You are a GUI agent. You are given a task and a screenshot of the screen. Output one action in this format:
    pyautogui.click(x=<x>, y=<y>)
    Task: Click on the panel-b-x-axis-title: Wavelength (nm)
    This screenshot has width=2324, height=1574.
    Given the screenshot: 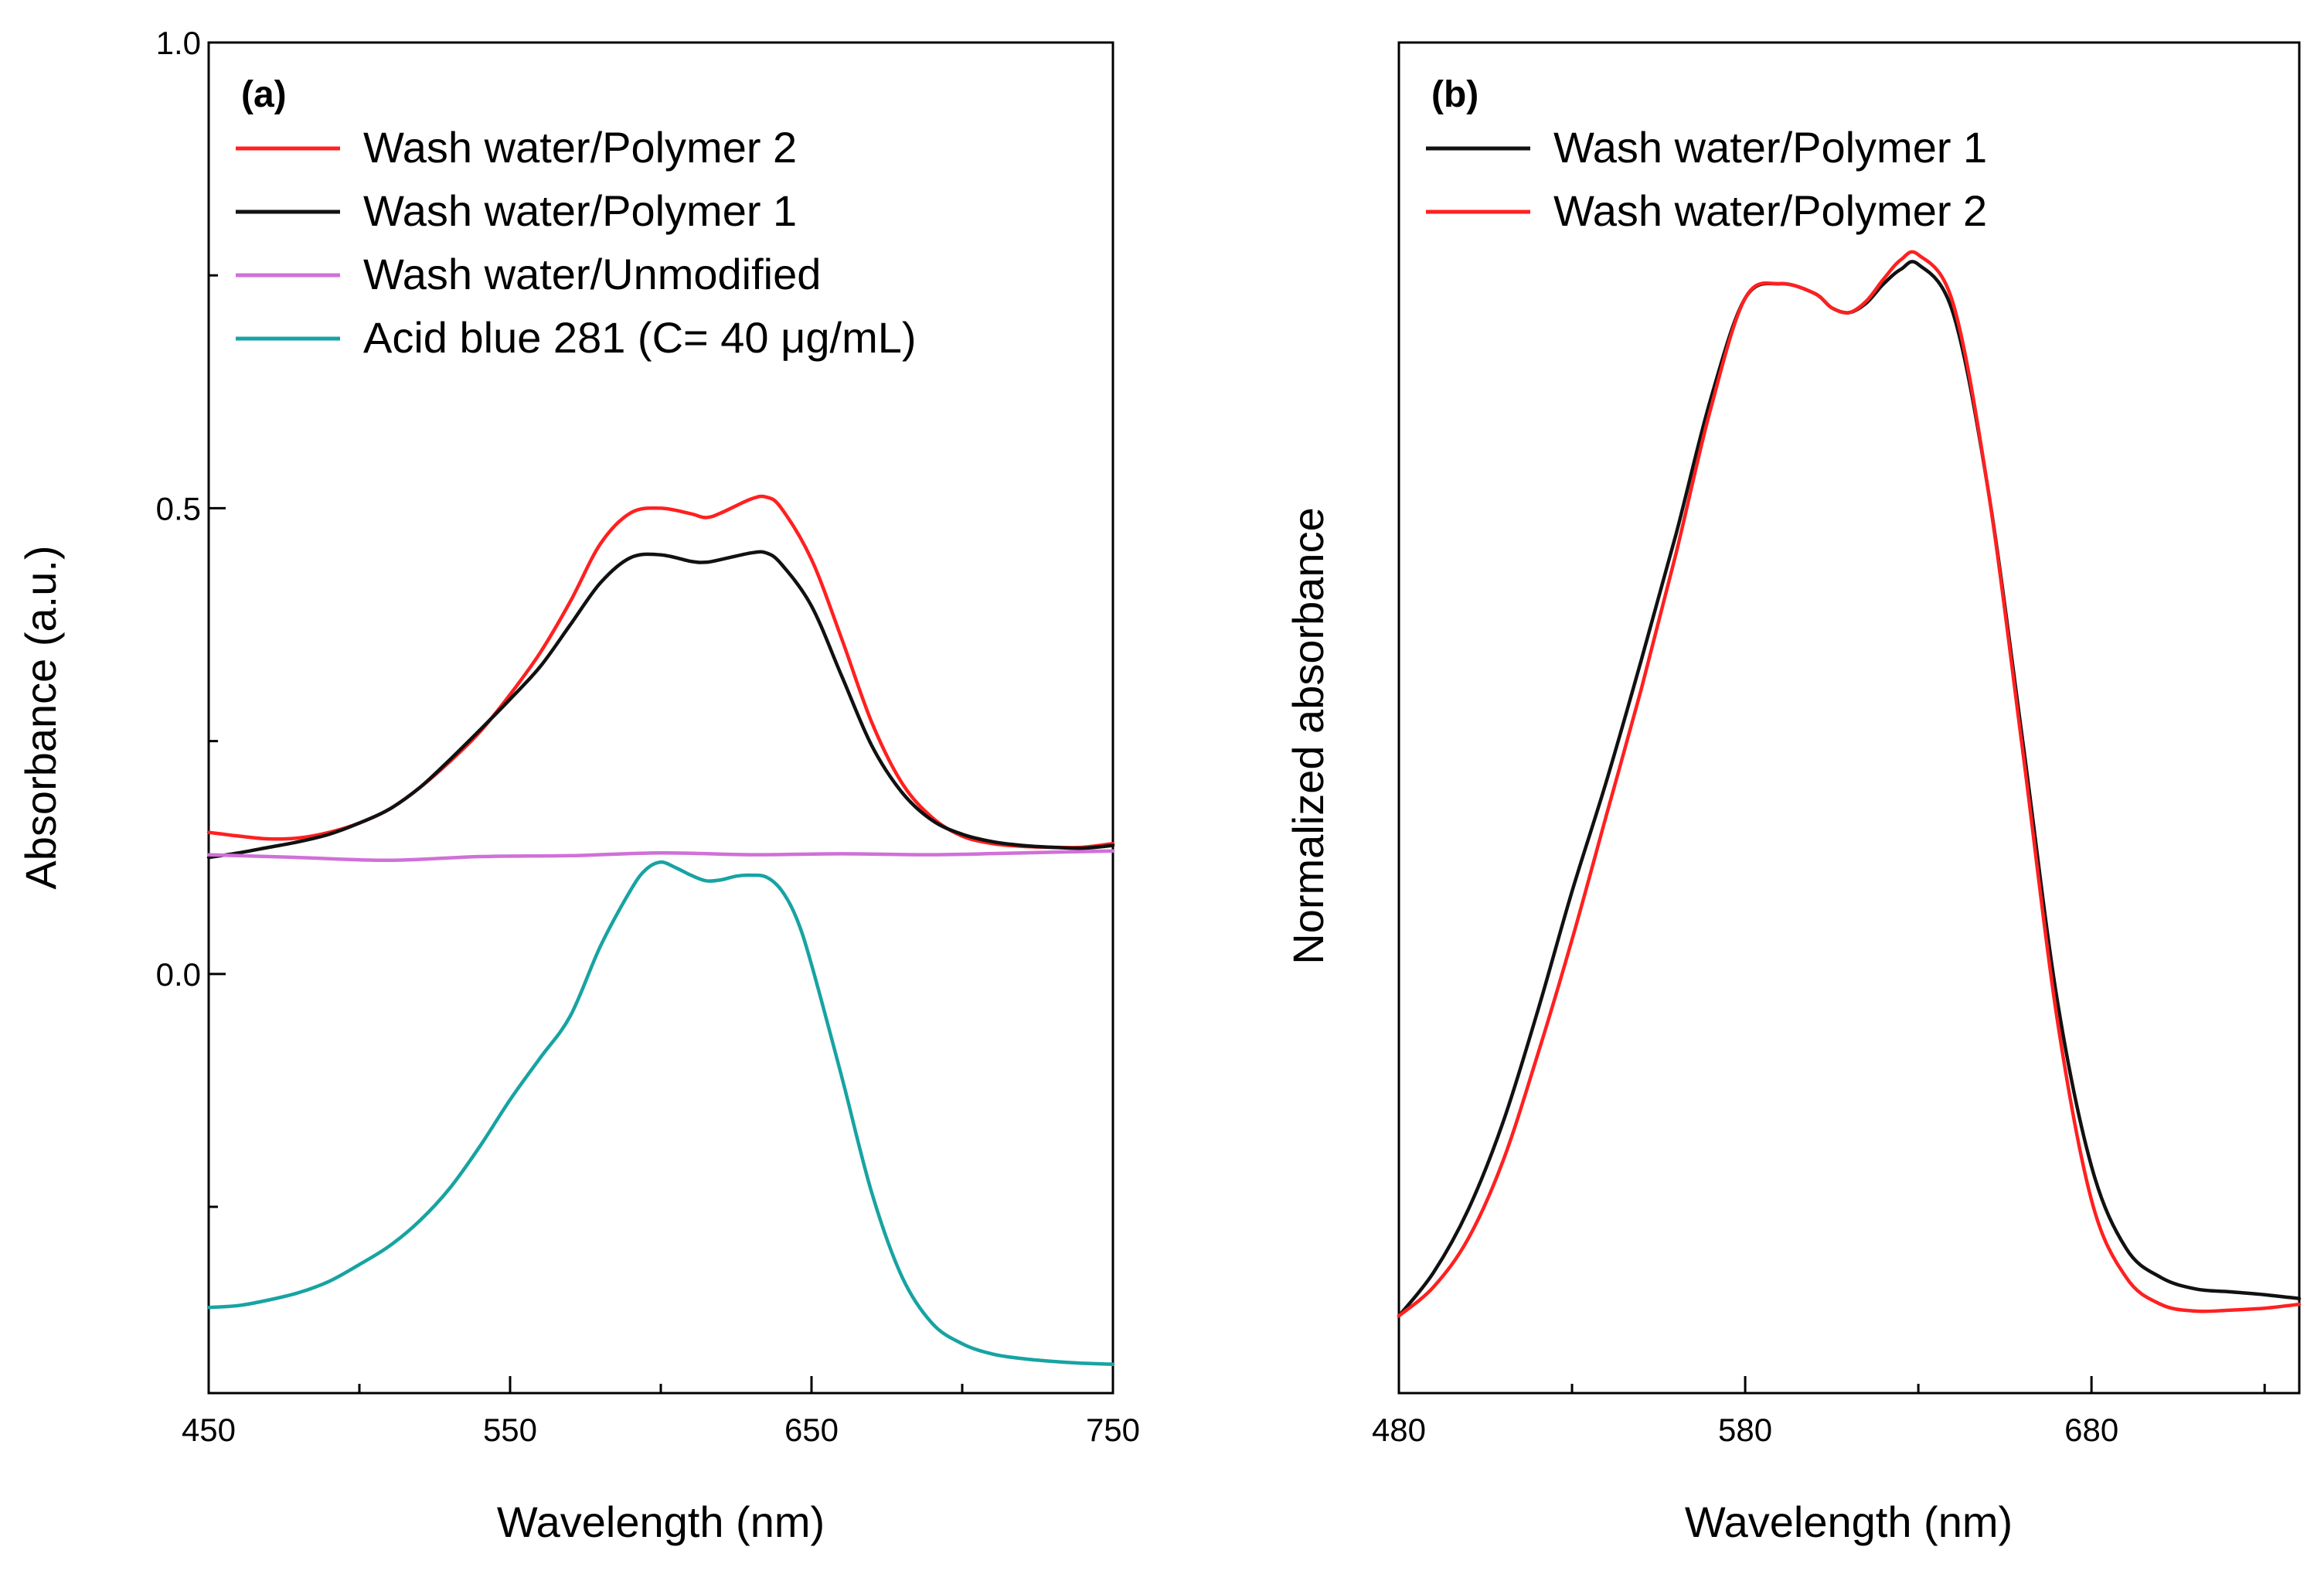 What is the action you would take?
    pyautogui.click(x=1849, y=1521)
    